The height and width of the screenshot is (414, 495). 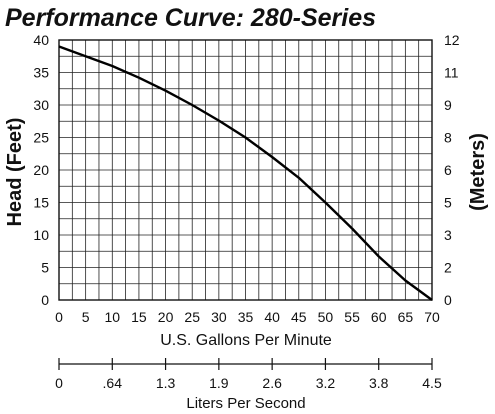 What do you see at coordinates (379, 317) in the screenshot?
I see `x-tick-label: 60` at bounding box center [379, 317].